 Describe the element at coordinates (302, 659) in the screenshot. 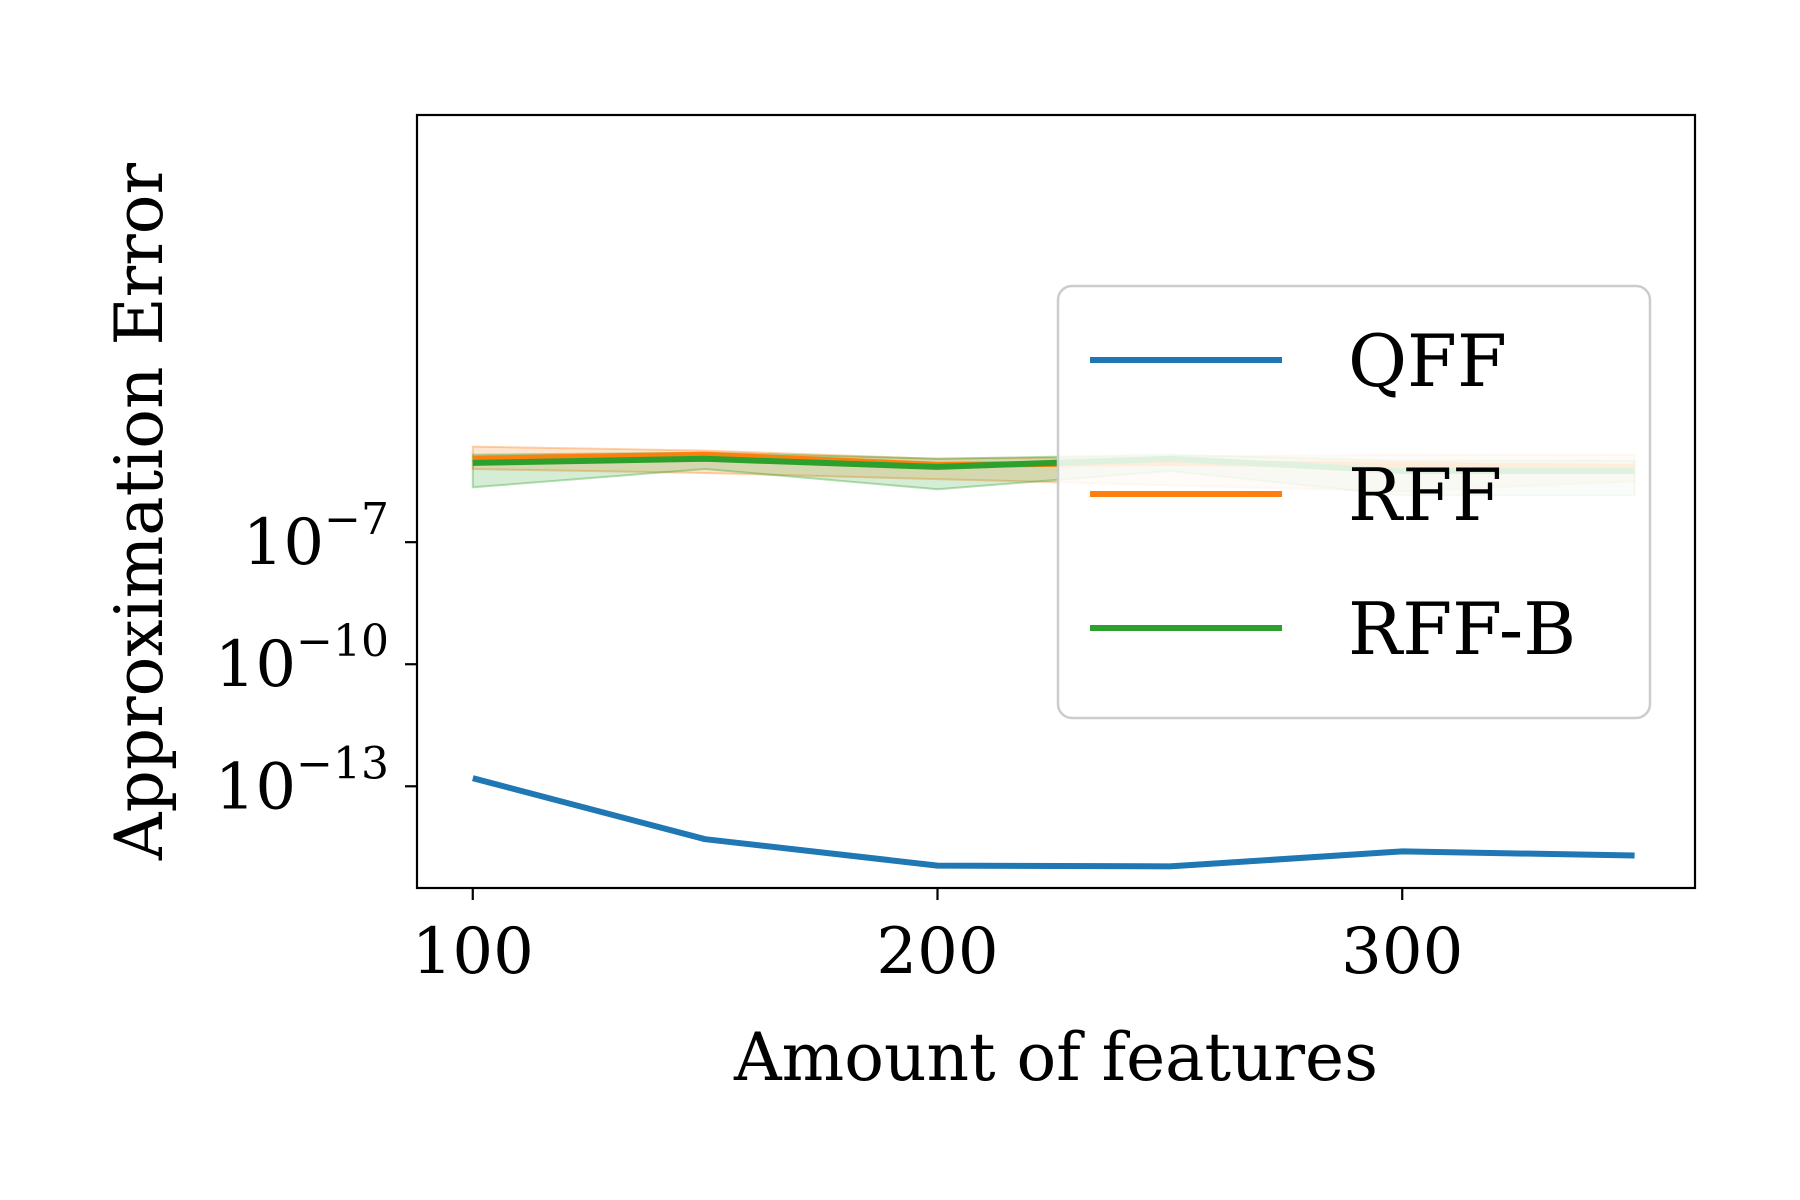

I see `y-tick-label: 10−10` at that location.